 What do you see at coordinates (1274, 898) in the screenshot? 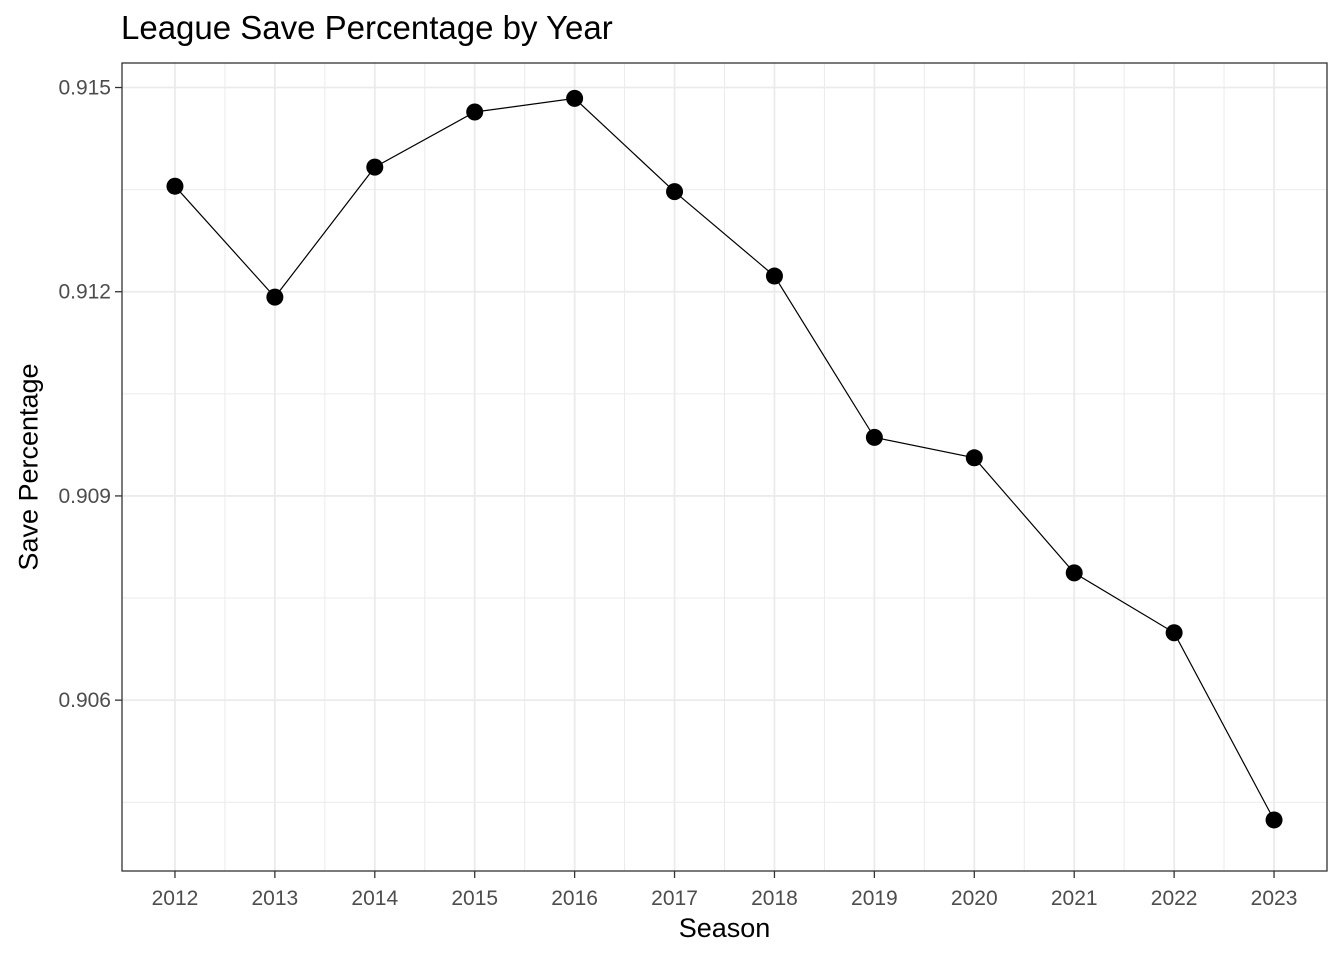
I see `x-tick-label: 2023` at bounding box center [1274, 898].